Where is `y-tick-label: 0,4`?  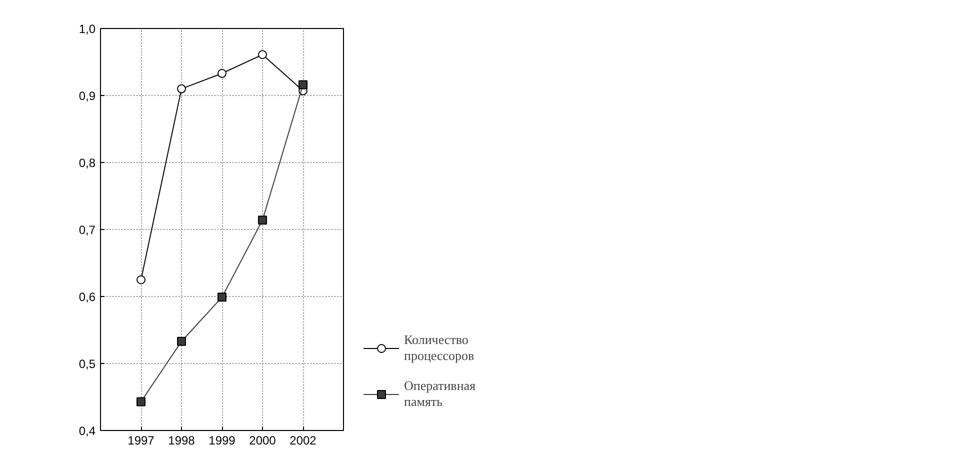
y-tick-label: 0,4 is located at coordinates (87, 431).